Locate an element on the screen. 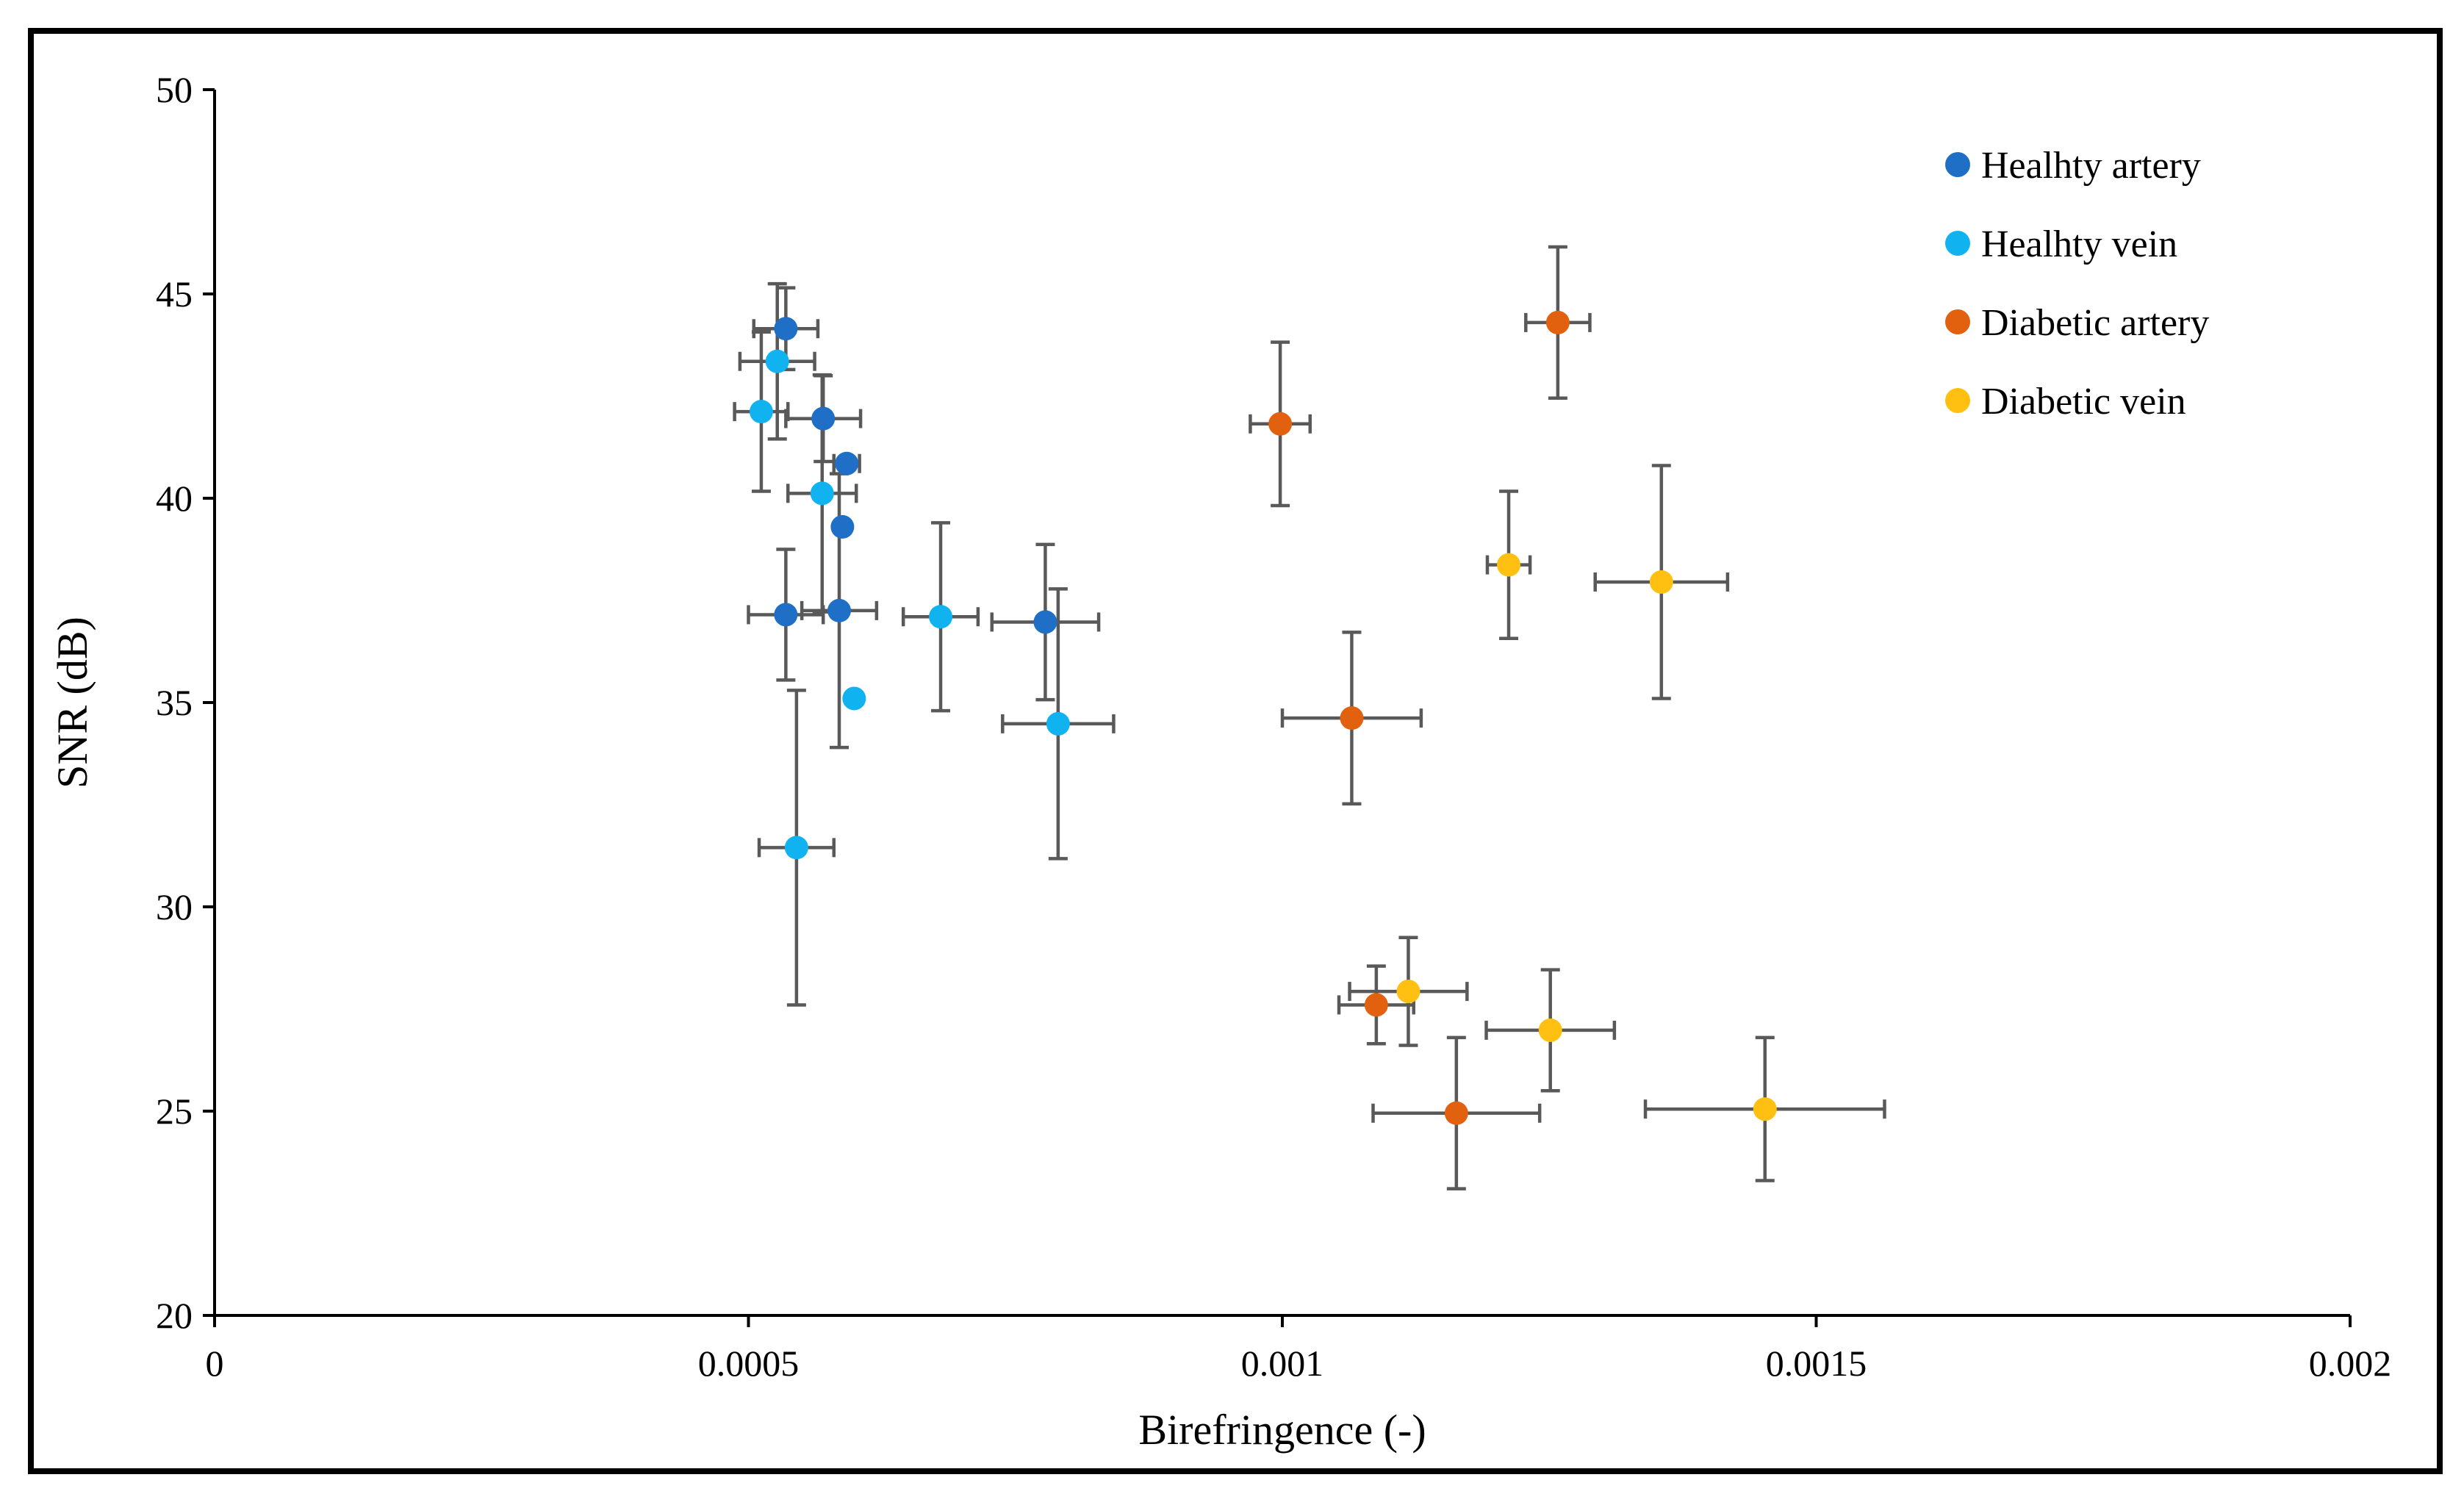  y-axis-title: SNR (dB) is located at coordinates (72, 703).